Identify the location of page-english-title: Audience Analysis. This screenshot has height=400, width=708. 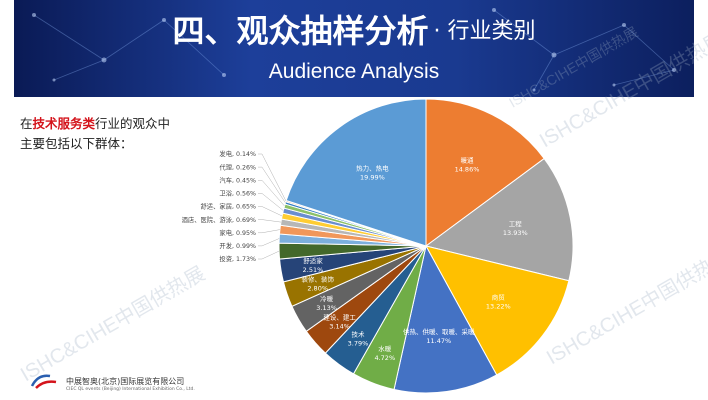
(354, 71).